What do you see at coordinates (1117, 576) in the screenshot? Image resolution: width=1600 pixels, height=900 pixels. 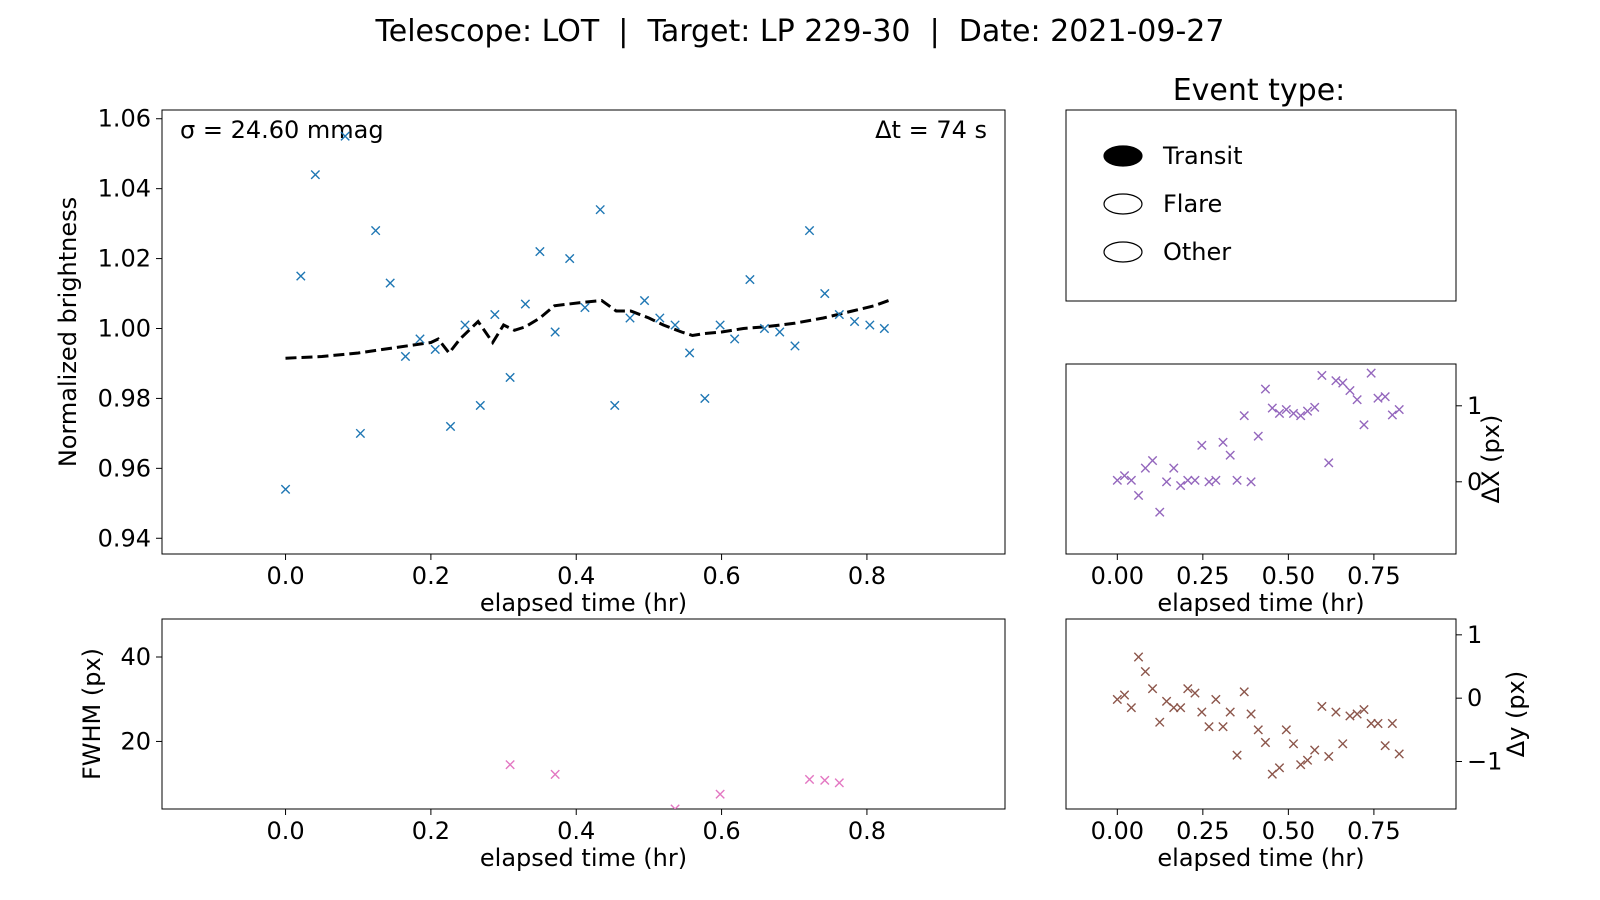 I see `x-tick-label: 0.00` at bounding box center [1117, 576].